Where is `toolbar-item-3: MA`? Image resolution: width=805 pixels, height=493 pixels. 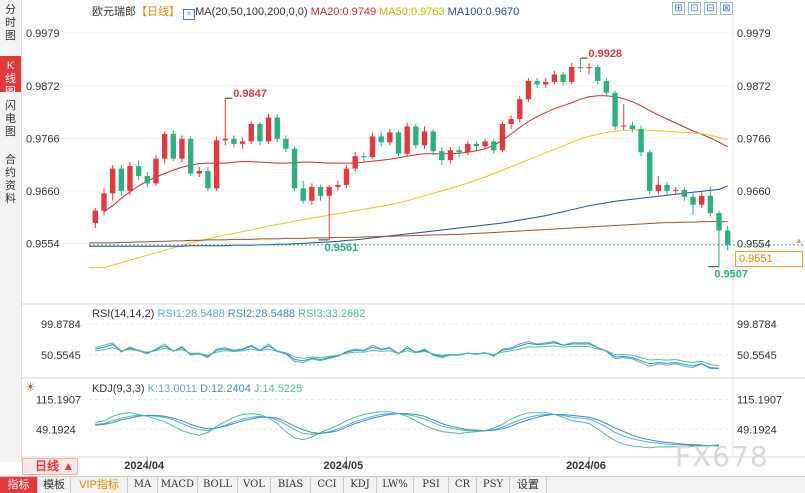
toolbar-item-3: MA is located at coordinates (143, 485).